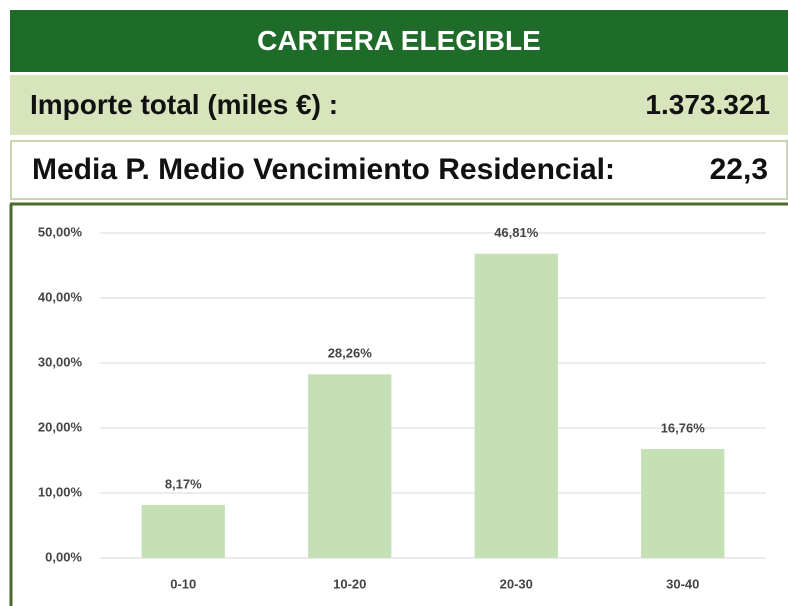  Describe the element at coordinates (349, 583) in the screenshot. I see `x-tick-label: 10-20` at that location.